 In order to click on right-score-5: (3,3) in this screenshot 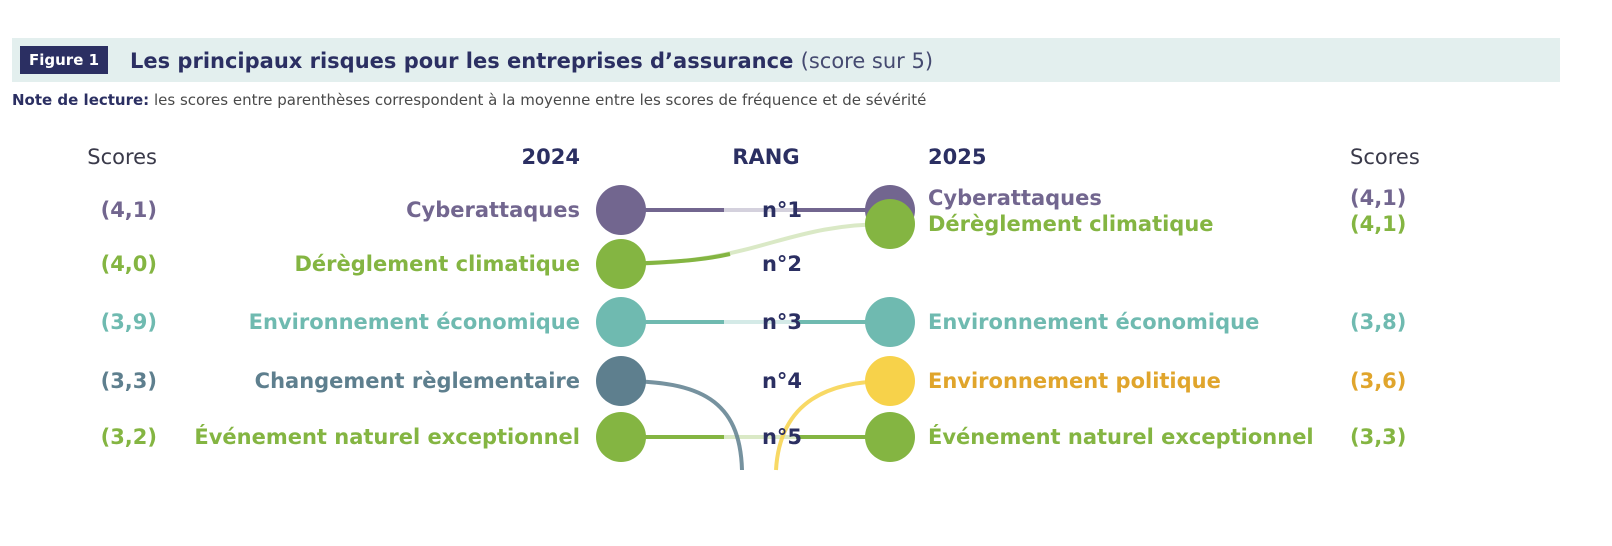, I will do `click(1378, 437)`.